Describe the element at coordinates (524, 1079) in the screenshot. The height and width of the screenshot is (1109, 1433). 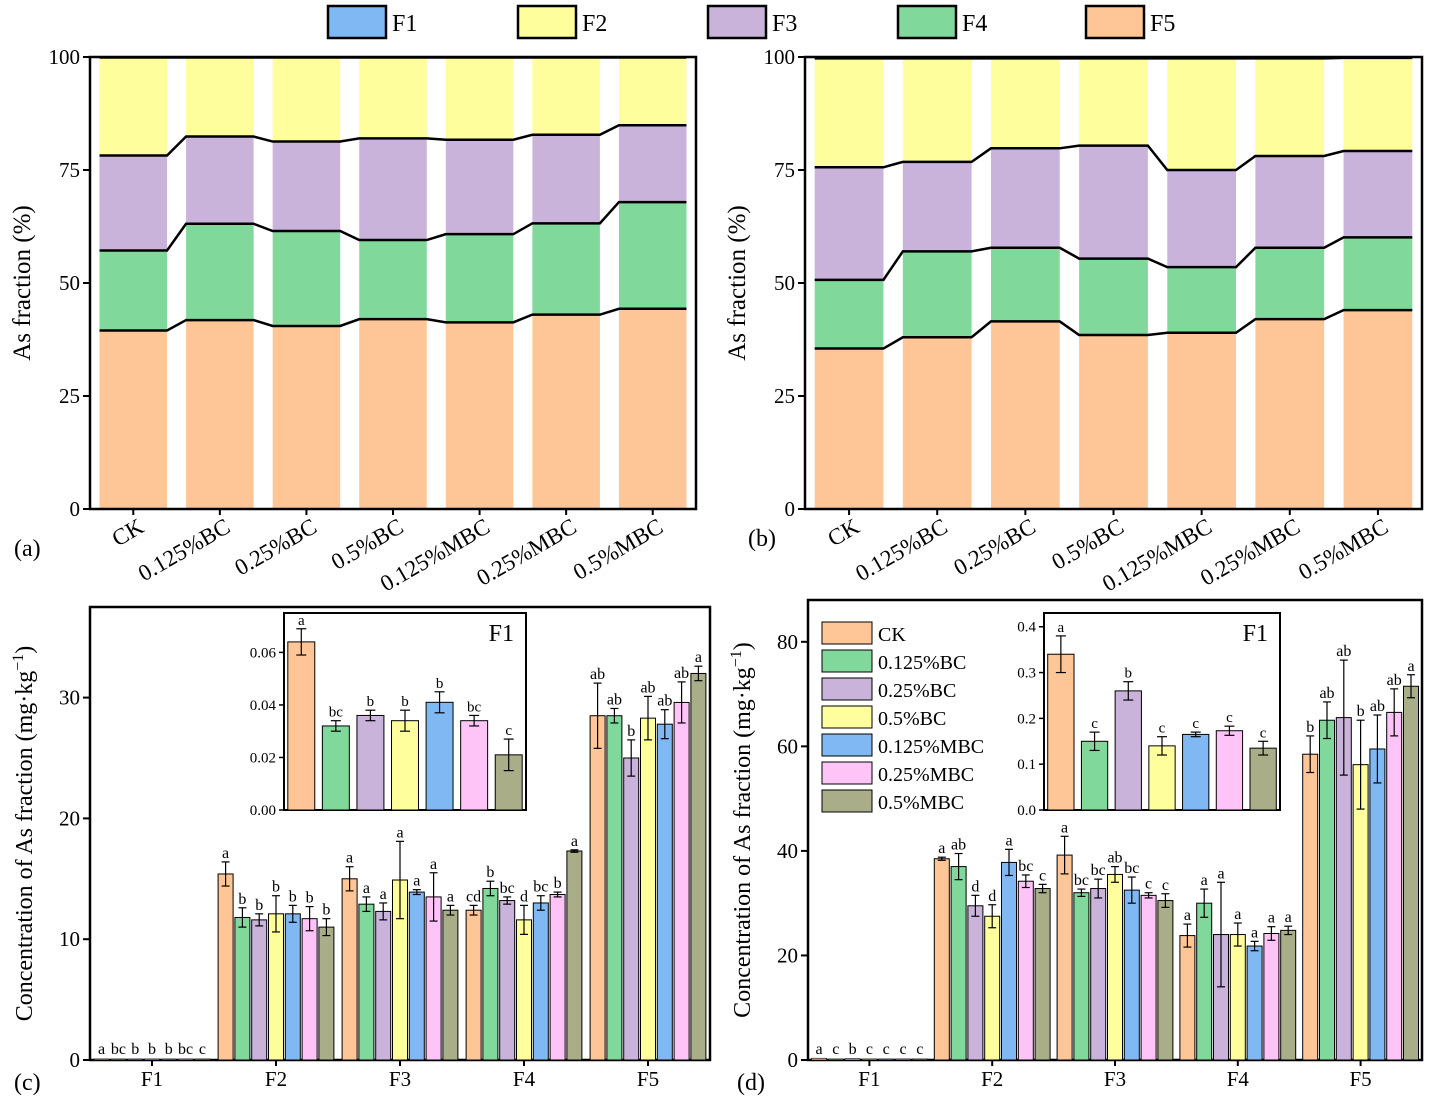
I see `x-tick-label: F4` at that location.